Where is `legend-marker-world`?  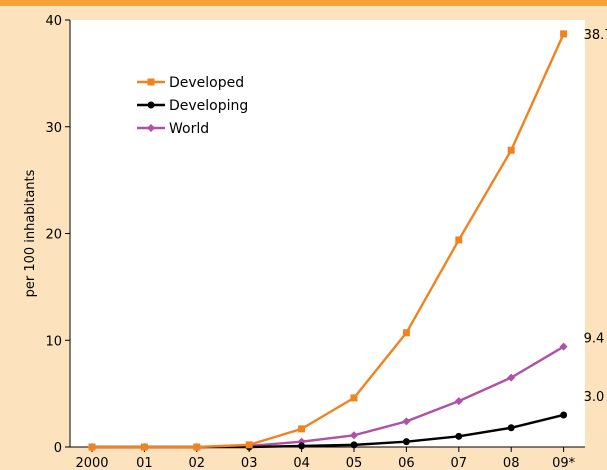 legend-marker-world is located at coordinates (151, 128).